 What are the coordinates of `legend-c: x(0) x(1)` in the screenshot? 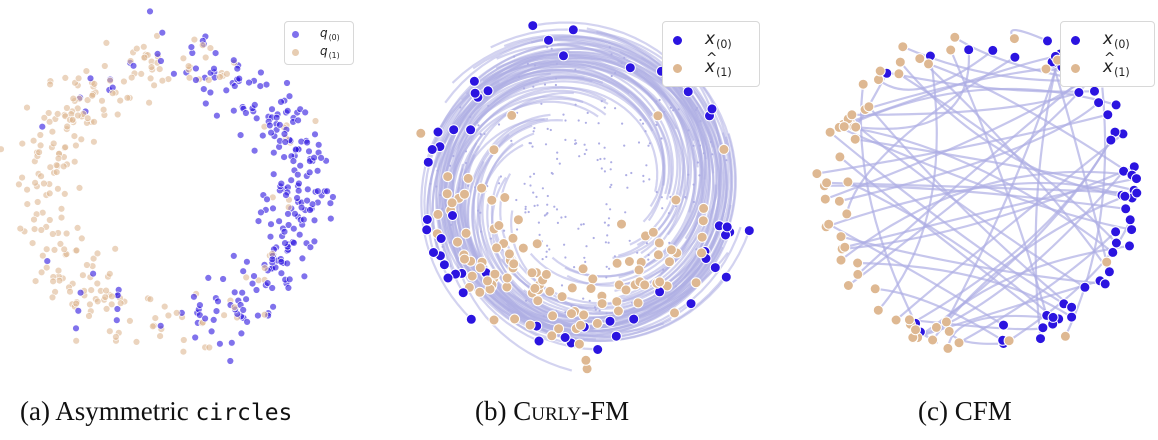 It's located at (1107, 54).